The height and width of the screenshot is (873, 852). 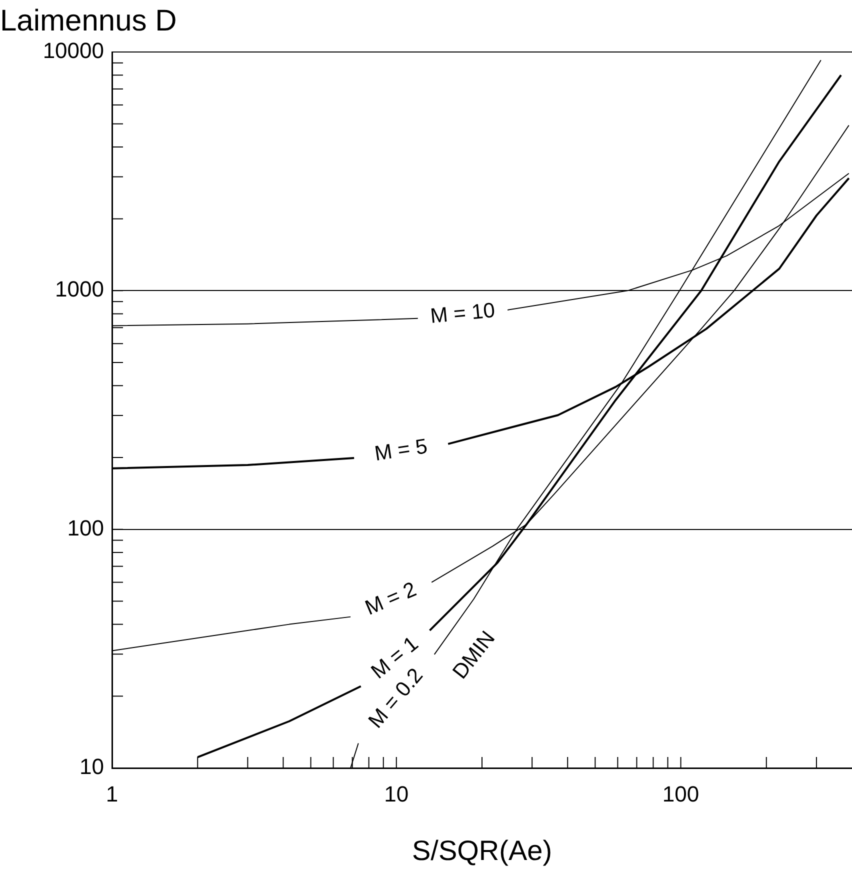 What do you see at coordinates (391, 599) in the screenshot?
I see `text: M = 2` at bounding box center [391, 599].